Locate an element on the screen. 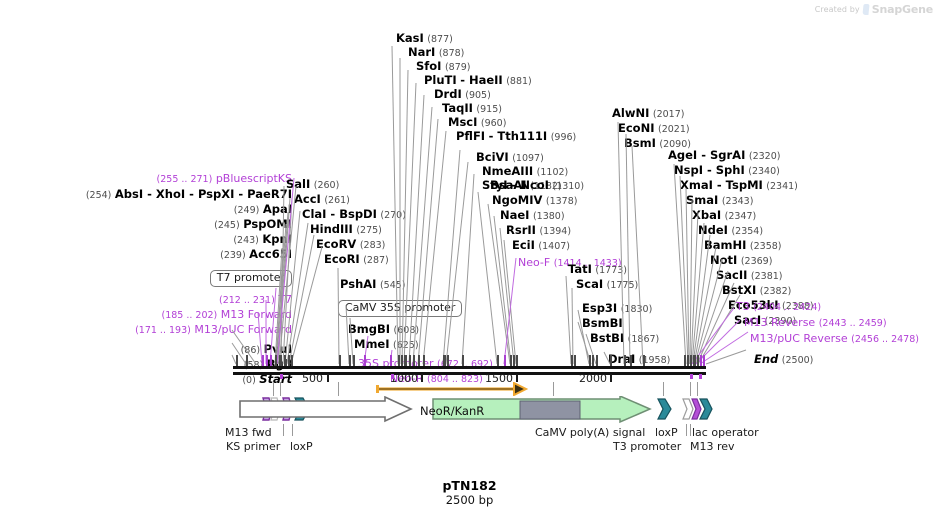 Image resolution: width=939 pixels, height=514 pixels. enzyme-label: EcoRI (287) is located at coordinates (356, 259).